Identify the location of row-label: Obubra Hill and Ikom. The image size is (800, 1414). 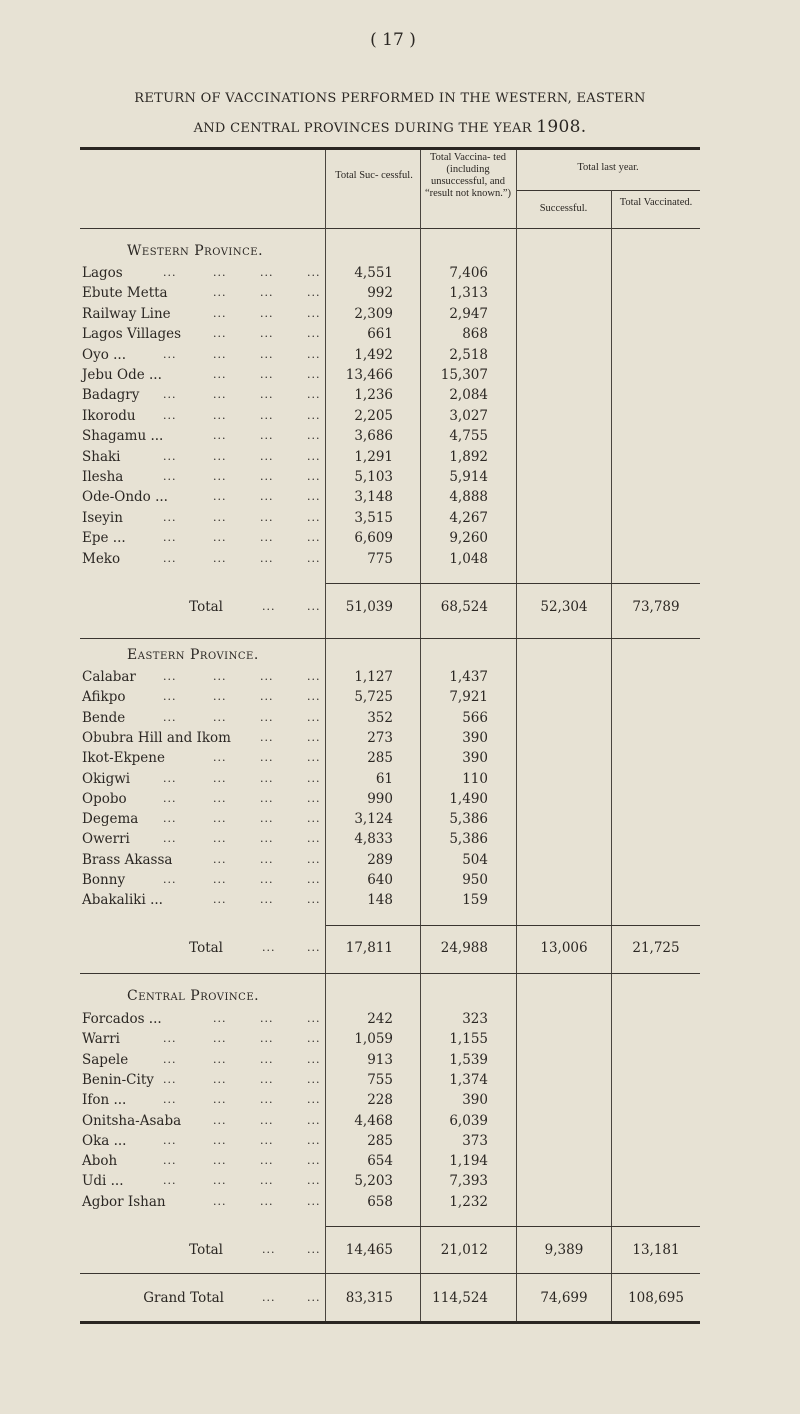
(156, 737).